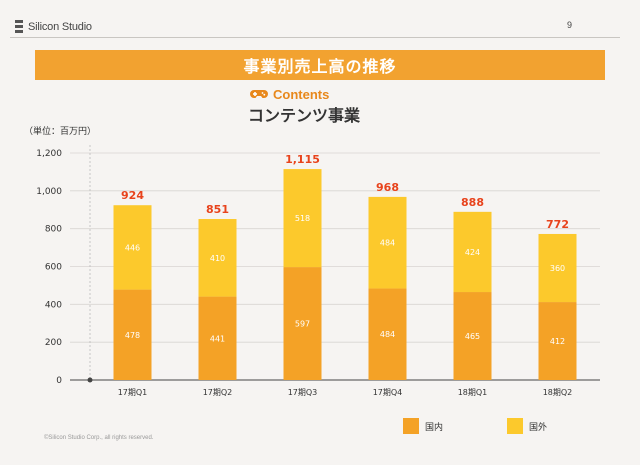  Describe the element at coordinates (473, 392) in the screenshot. I see `x-tick-label: 18期Q1` at that location.